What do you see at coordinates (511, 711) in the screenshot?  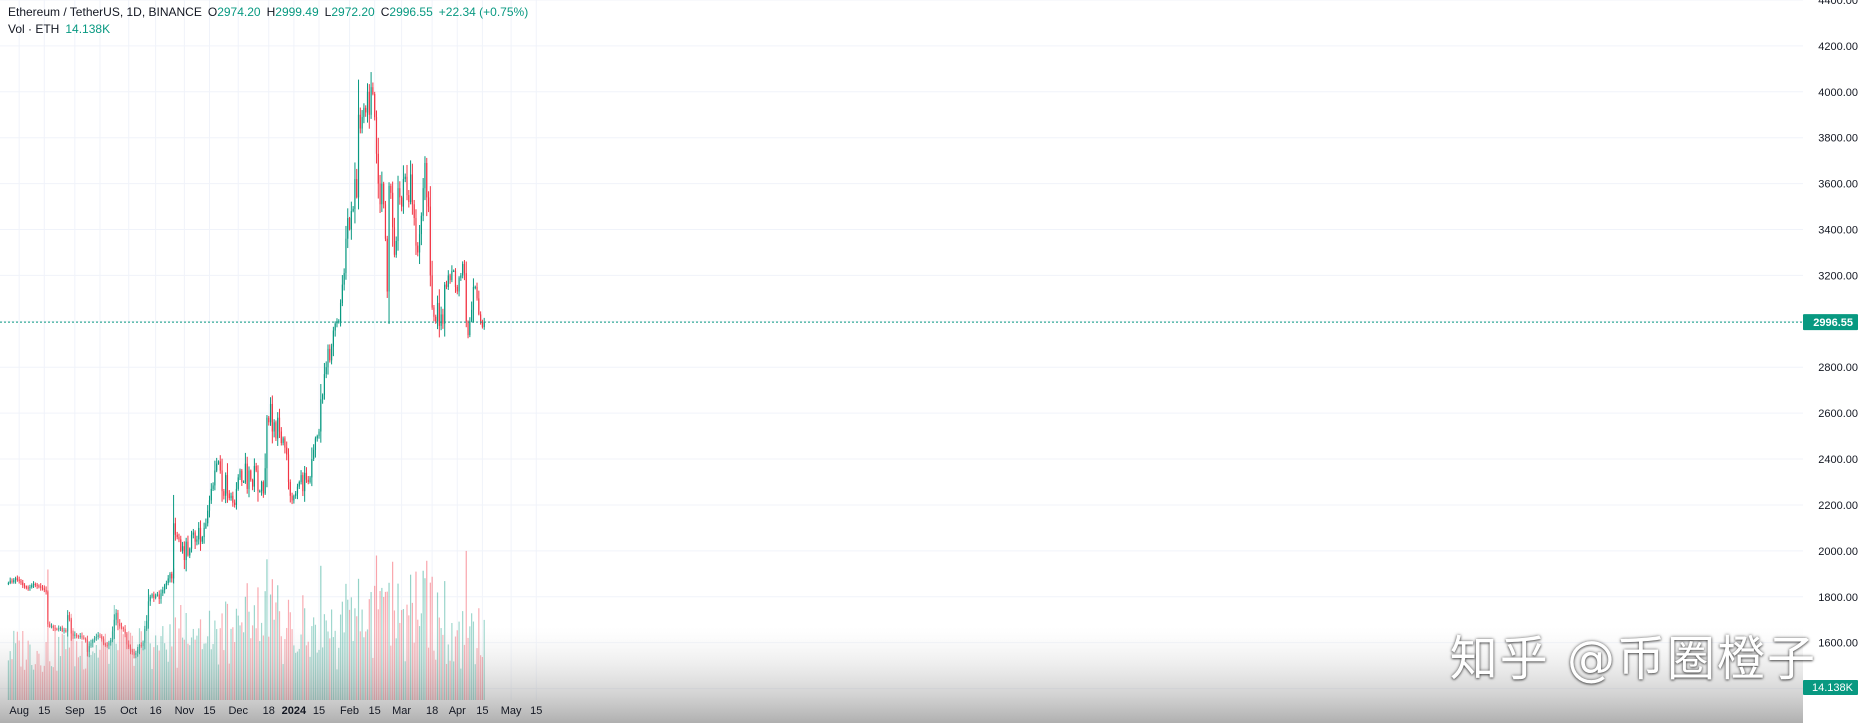 I see `x-tick-label: May` at bounding box center [511, 711].